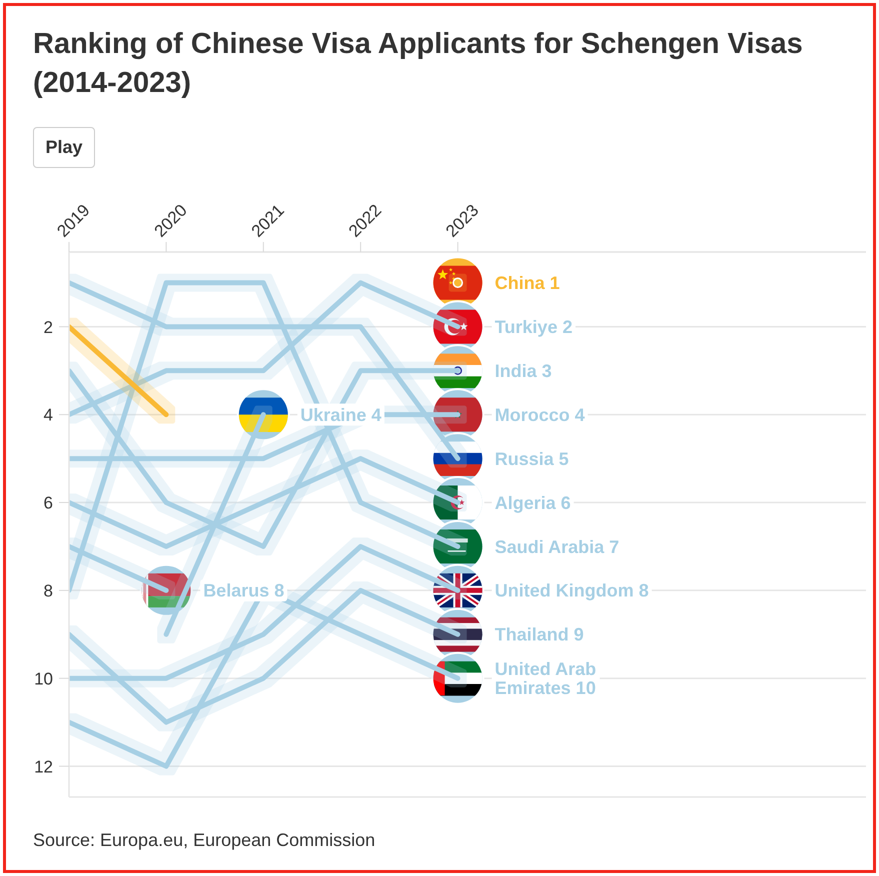 The image size is (879, 876). I want to click on y-tick-label: 8, so click(48, 590).